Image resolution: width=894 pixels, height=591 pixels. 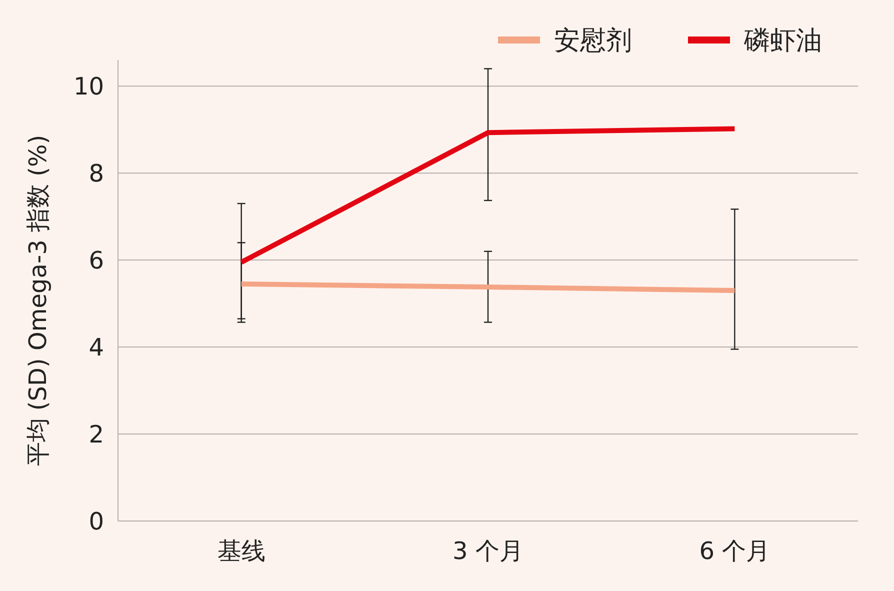 I want to click on x-tick-label: 基线, so click(x=241, y=551).